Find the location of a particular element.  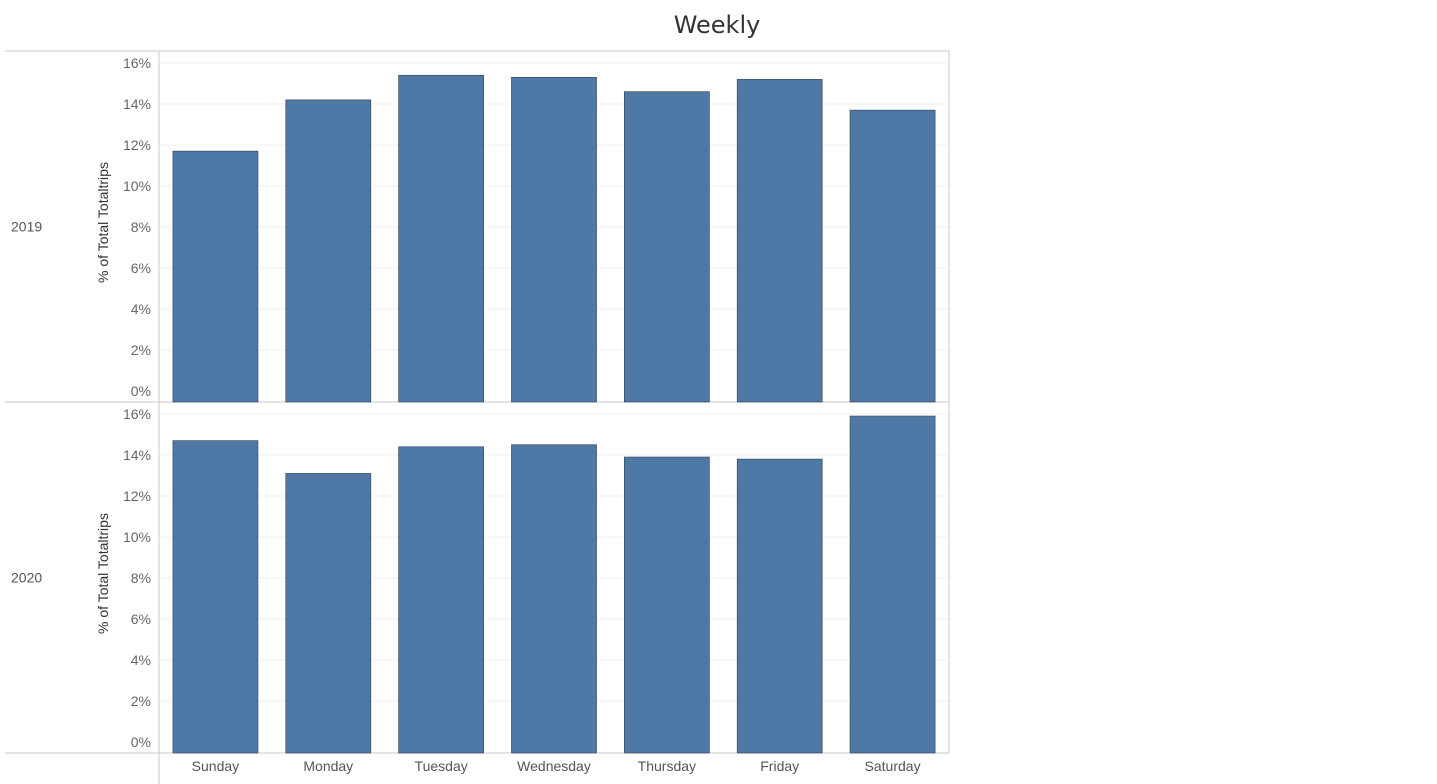

bar-2019-friday is located at coordinates (779, 241).